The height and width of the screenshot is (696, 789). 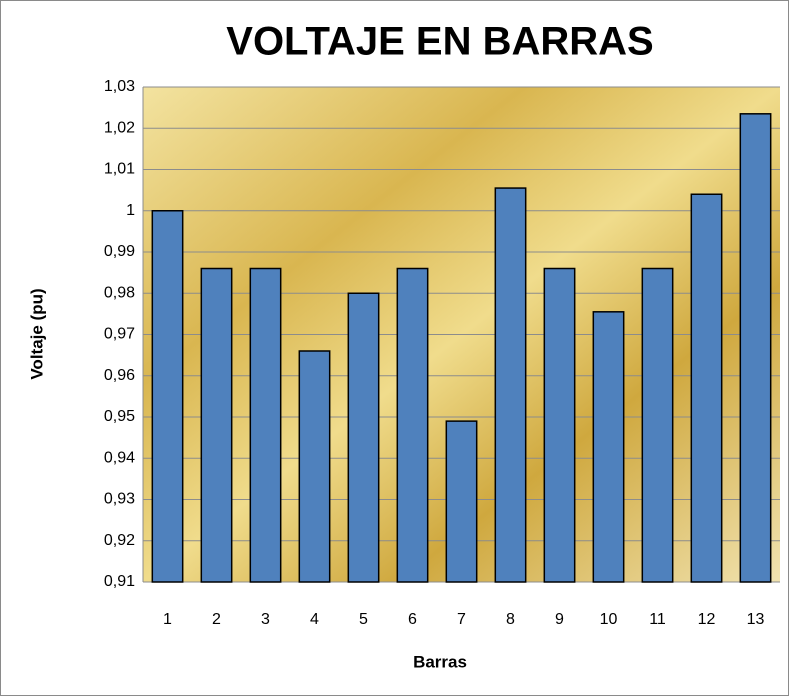 What do you see at coordinates (119, 540) in the screenshot?
I see `y-tick-label: 0,92` at bounding box center [119, 540].